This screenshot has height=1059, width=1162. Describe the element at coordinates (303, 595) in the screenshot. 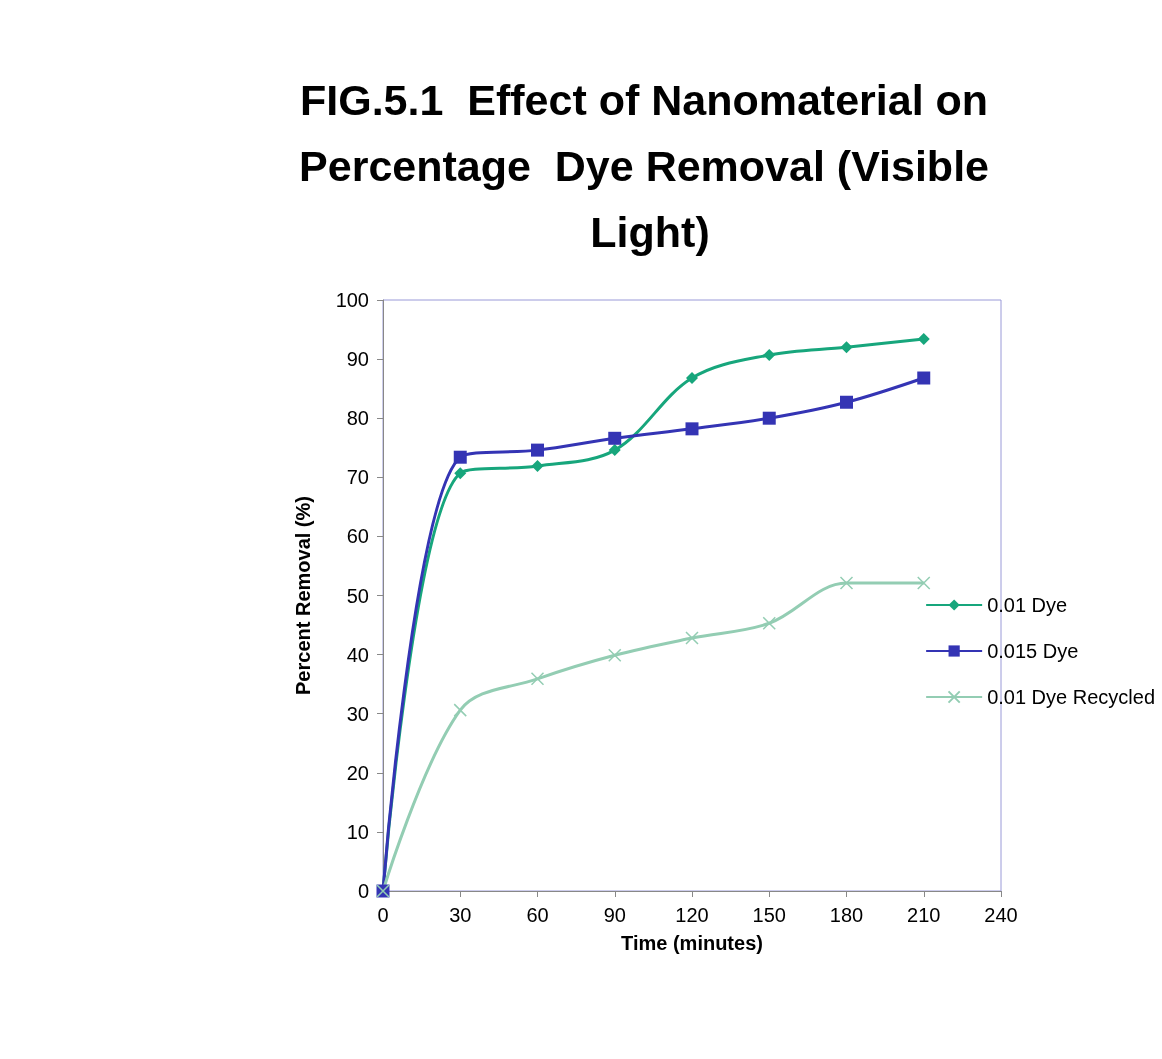

I see `y-axis-title: Percent Removal (%)` at that location.